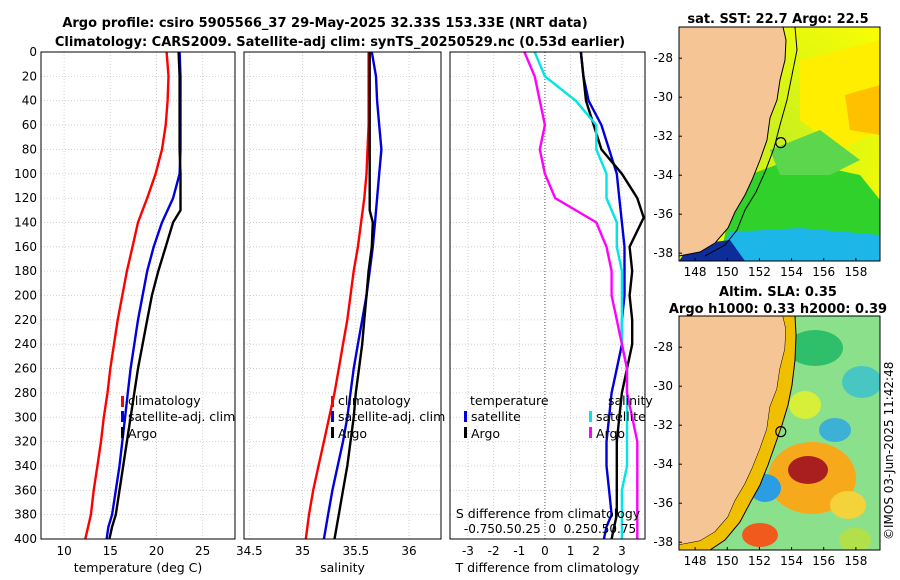  I want to click on sla-map, so click(779, 433).